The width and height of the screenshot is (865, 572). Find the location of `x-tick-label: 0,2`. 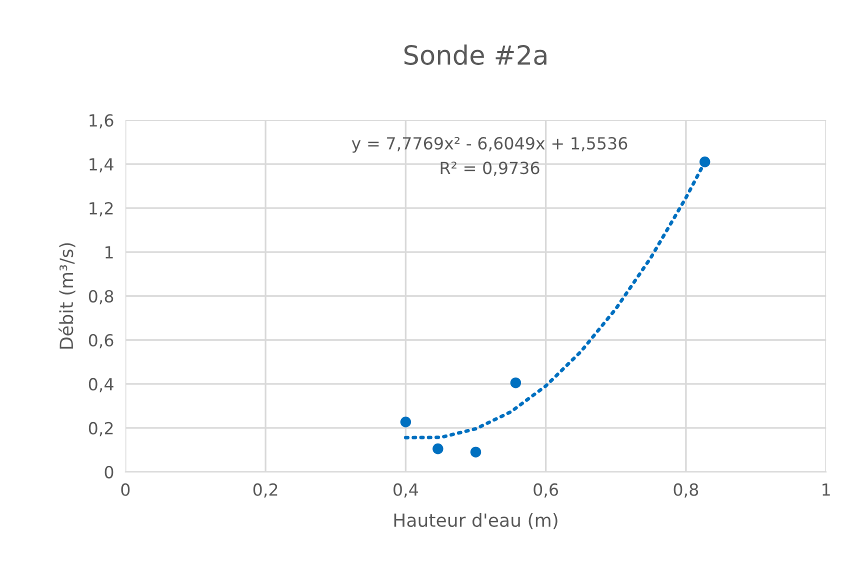

x-tick-label: 0,2 is located at coordinates (265, 490).